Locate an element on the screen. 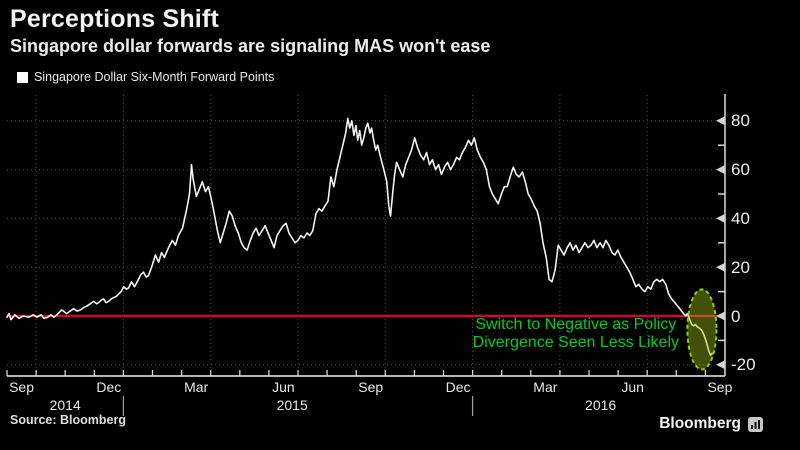 This screenshot has width=800, height=450. x-axis-year-label: 2015 is located at coordinates (292, 405).